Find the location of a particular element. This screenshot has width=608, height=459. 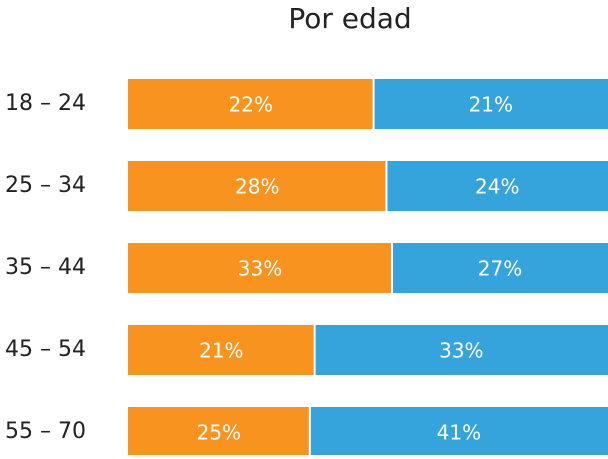

data-label: 41% is located at coordinates (459, 433).